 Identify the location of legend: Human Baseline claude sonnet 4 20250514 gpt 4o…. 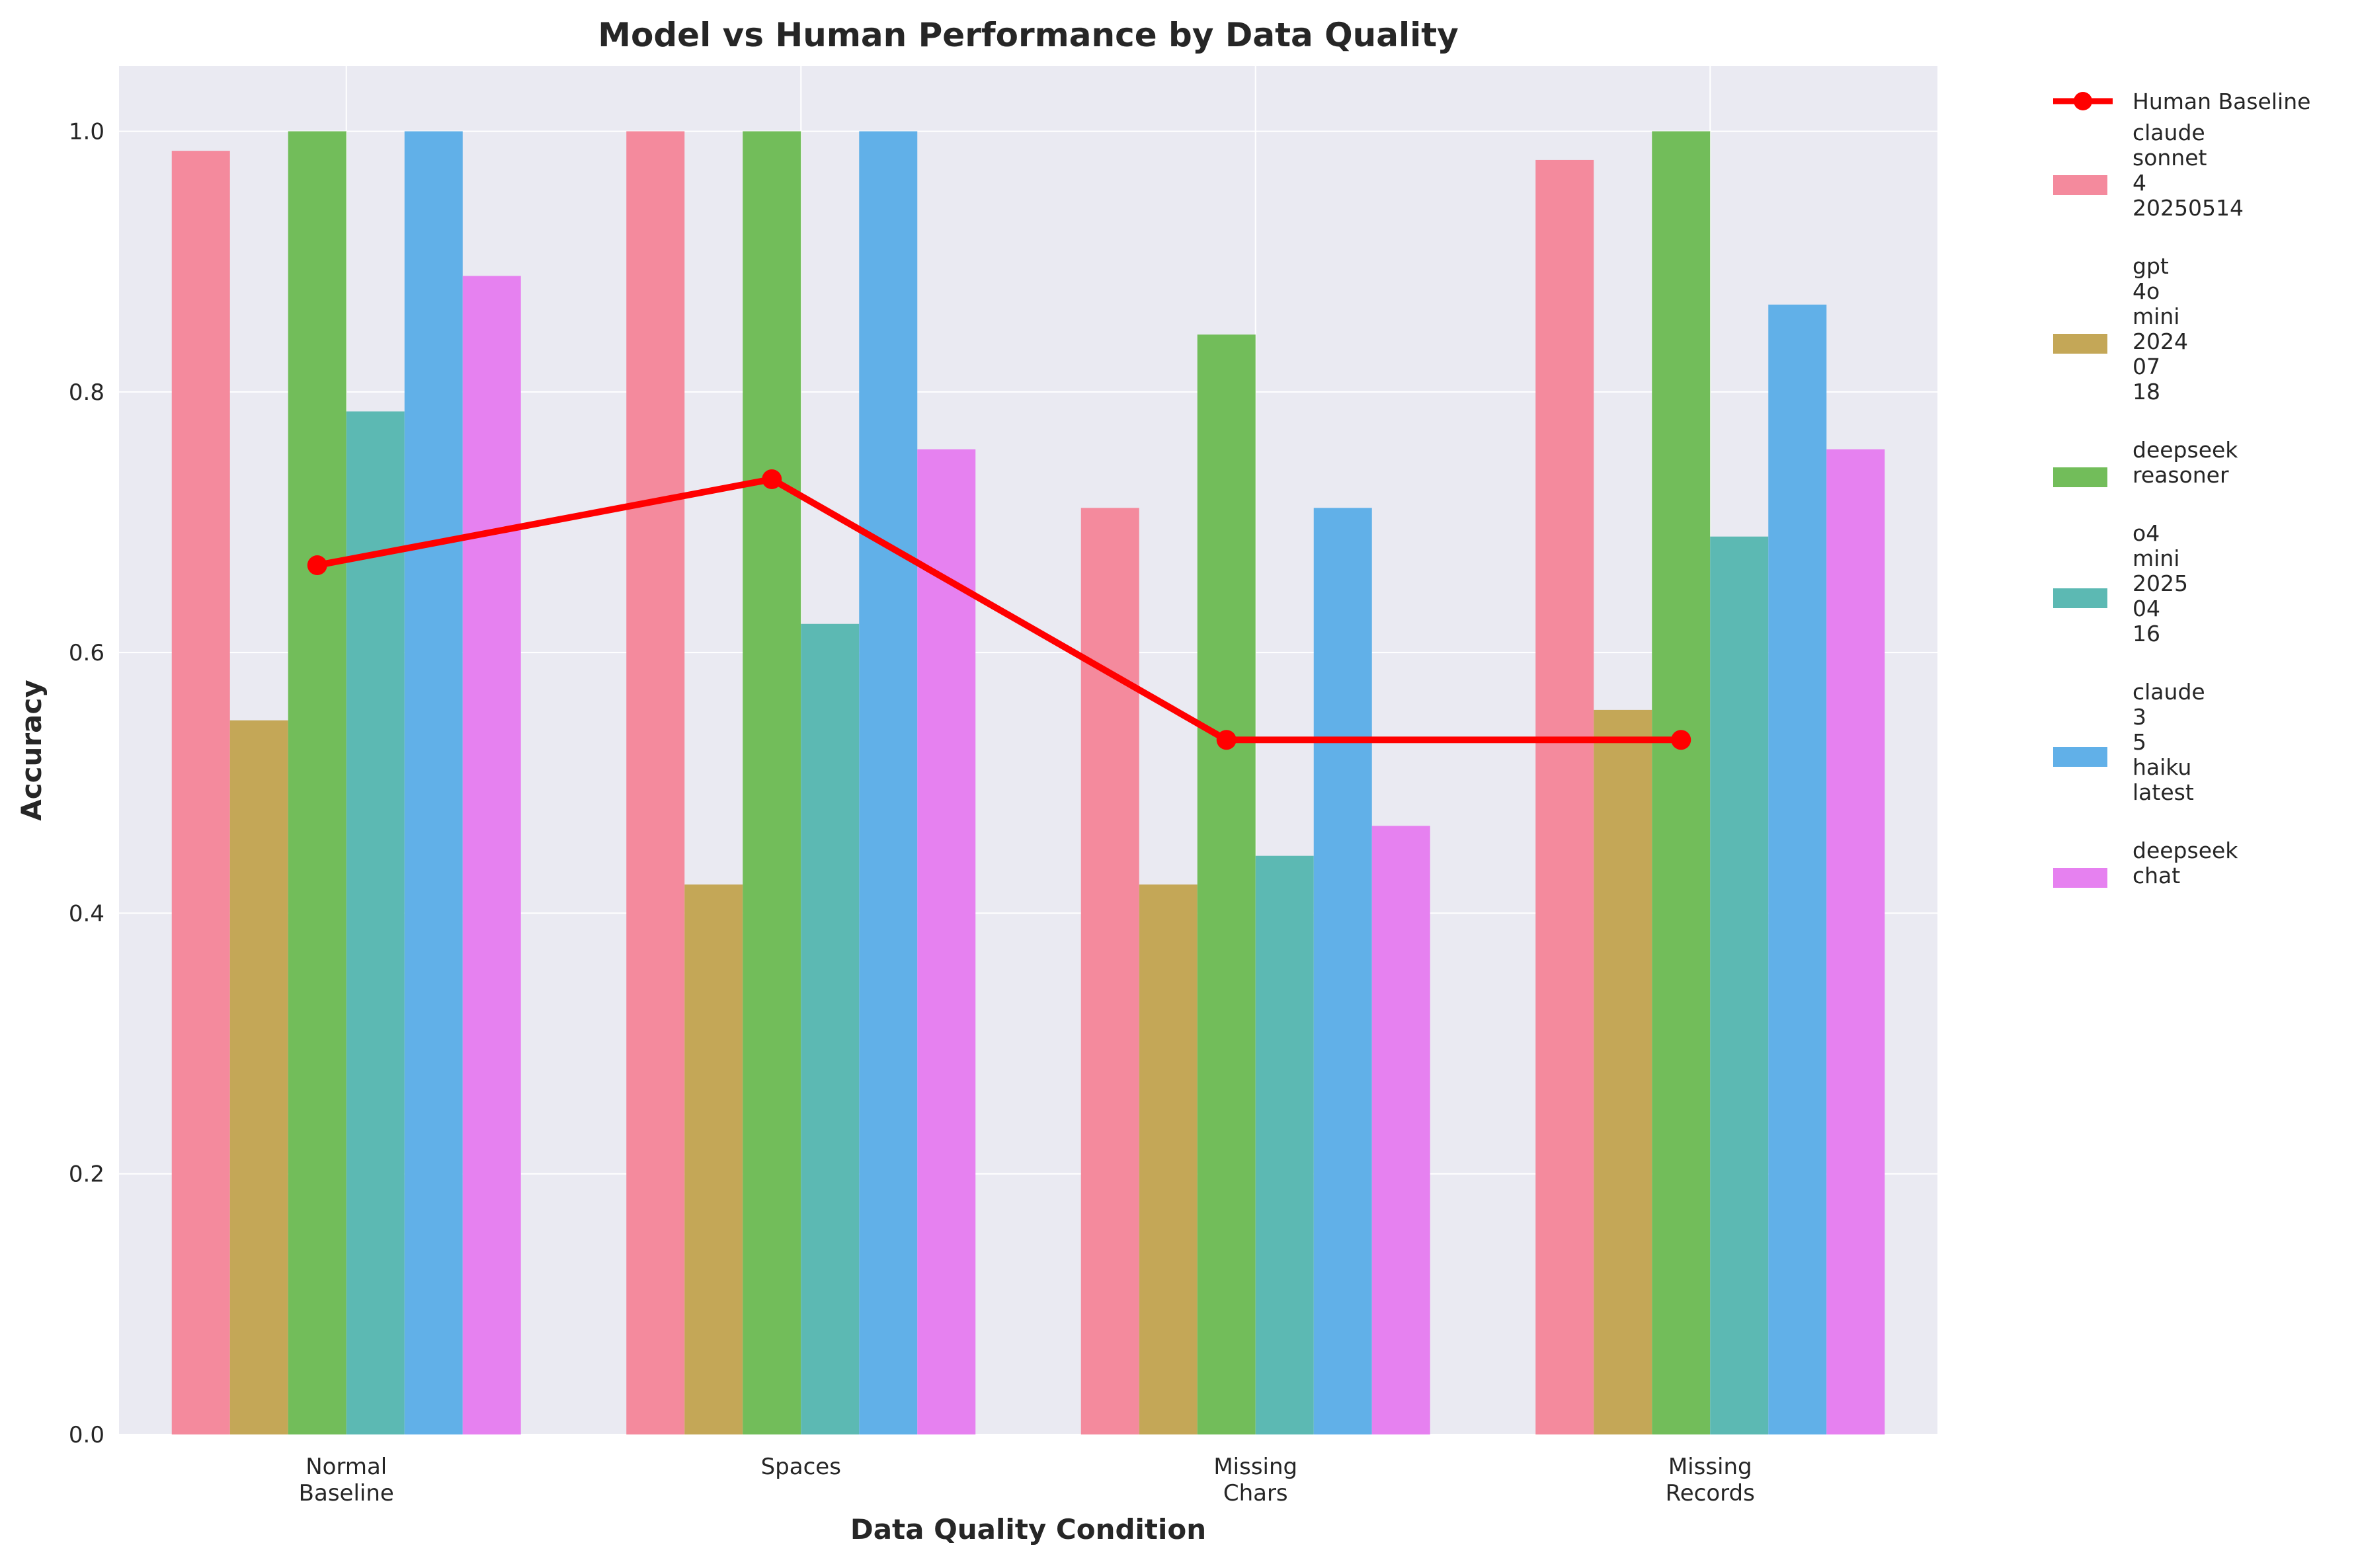
(2181, 488).